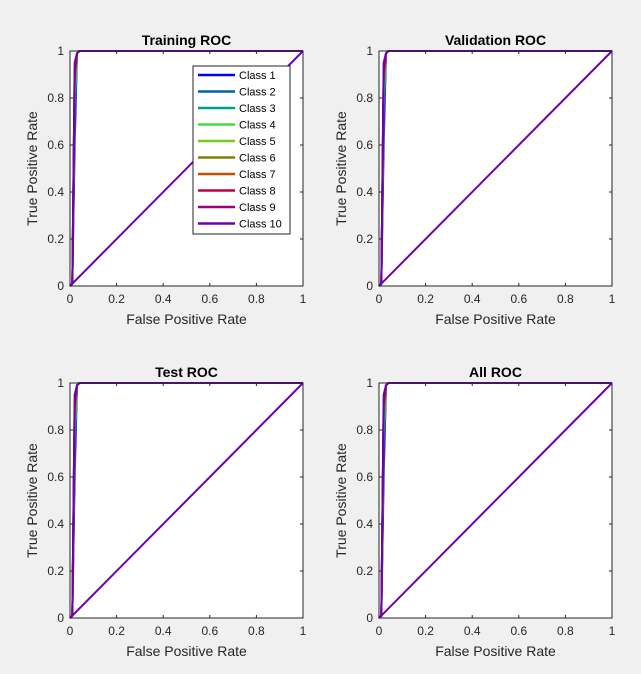 This screenshot has height=674, width=641. What do you see at coordinates (257, 126) in the screenshot?
I see `legend-entry-label: Class 4` at bounding box center [257, 126].